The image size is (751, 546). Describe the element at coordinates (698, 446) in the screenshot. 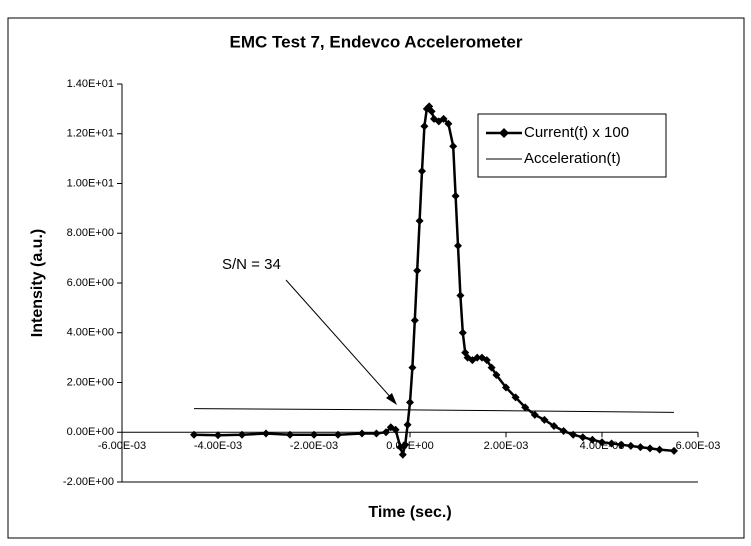

I see `x-tick-label: 6.00E-03` at that location.